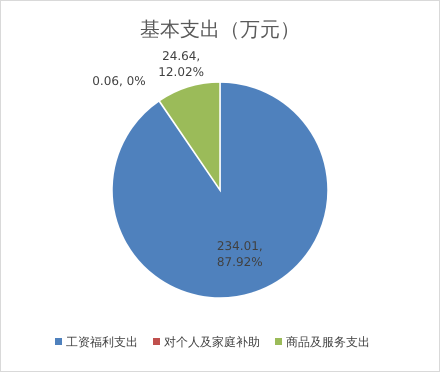  I want to click on legend-label: 工资福利支出, so click(102, 342).